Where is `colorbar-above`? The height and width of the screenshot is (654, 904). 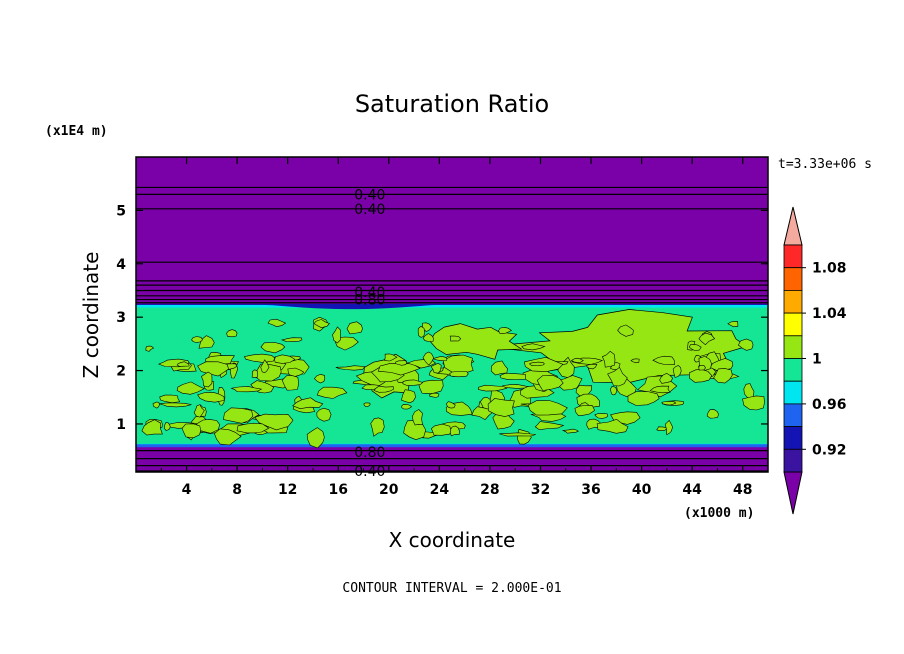 colorbar-above is located at coordinates (793, 226).